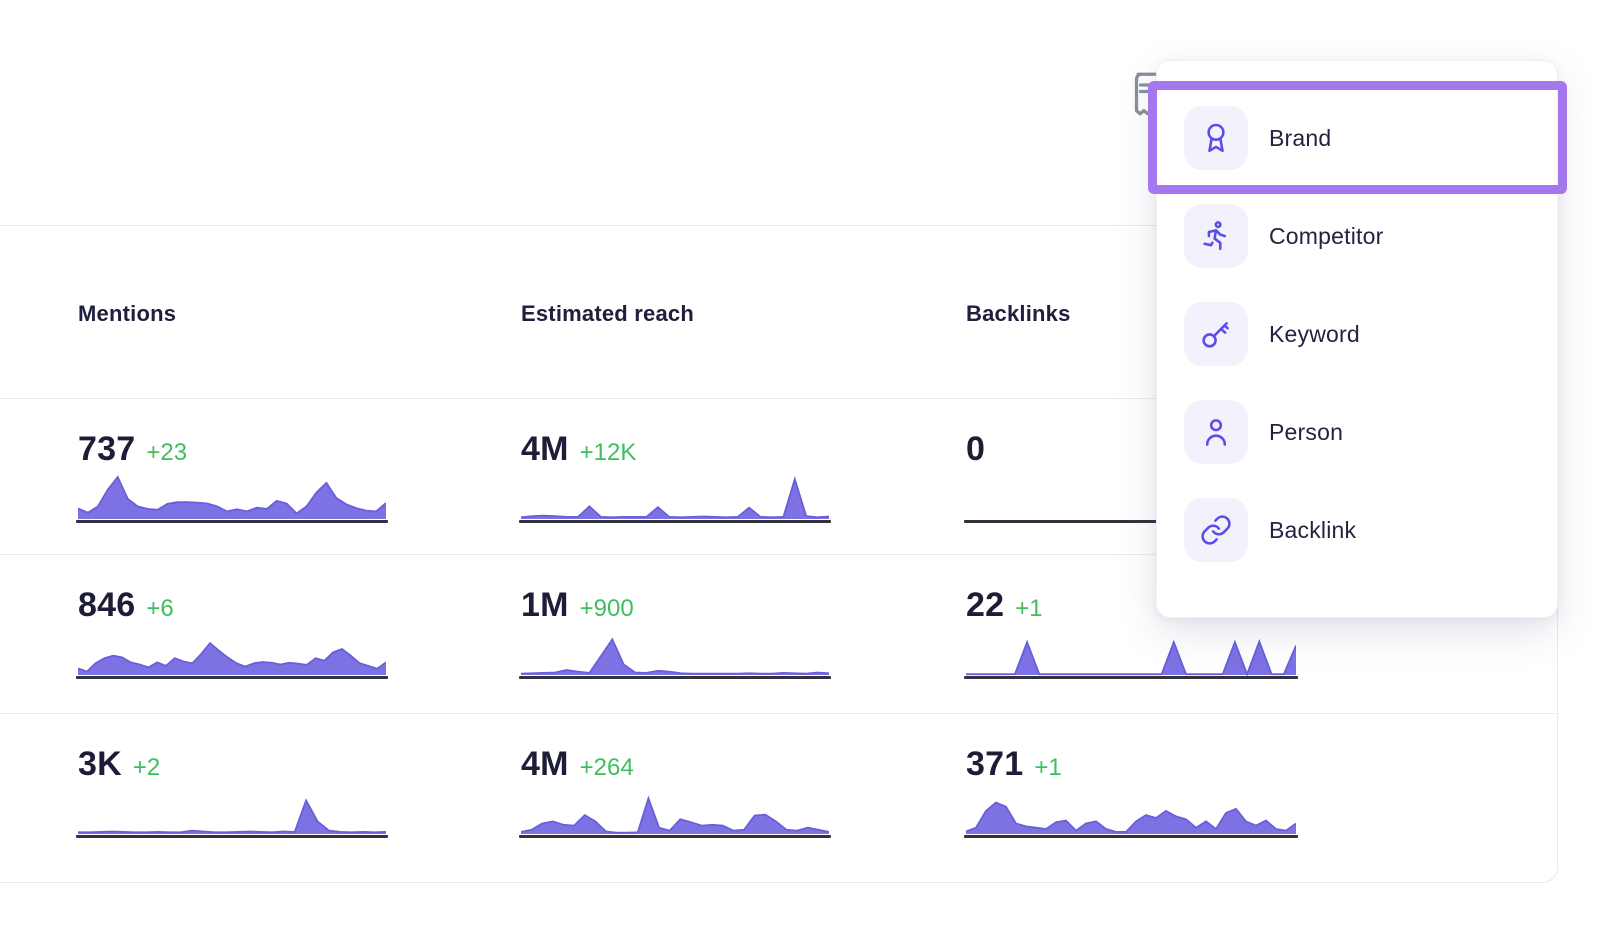  I want to click on menu-item-label: Backlink, so click(1313, 530).